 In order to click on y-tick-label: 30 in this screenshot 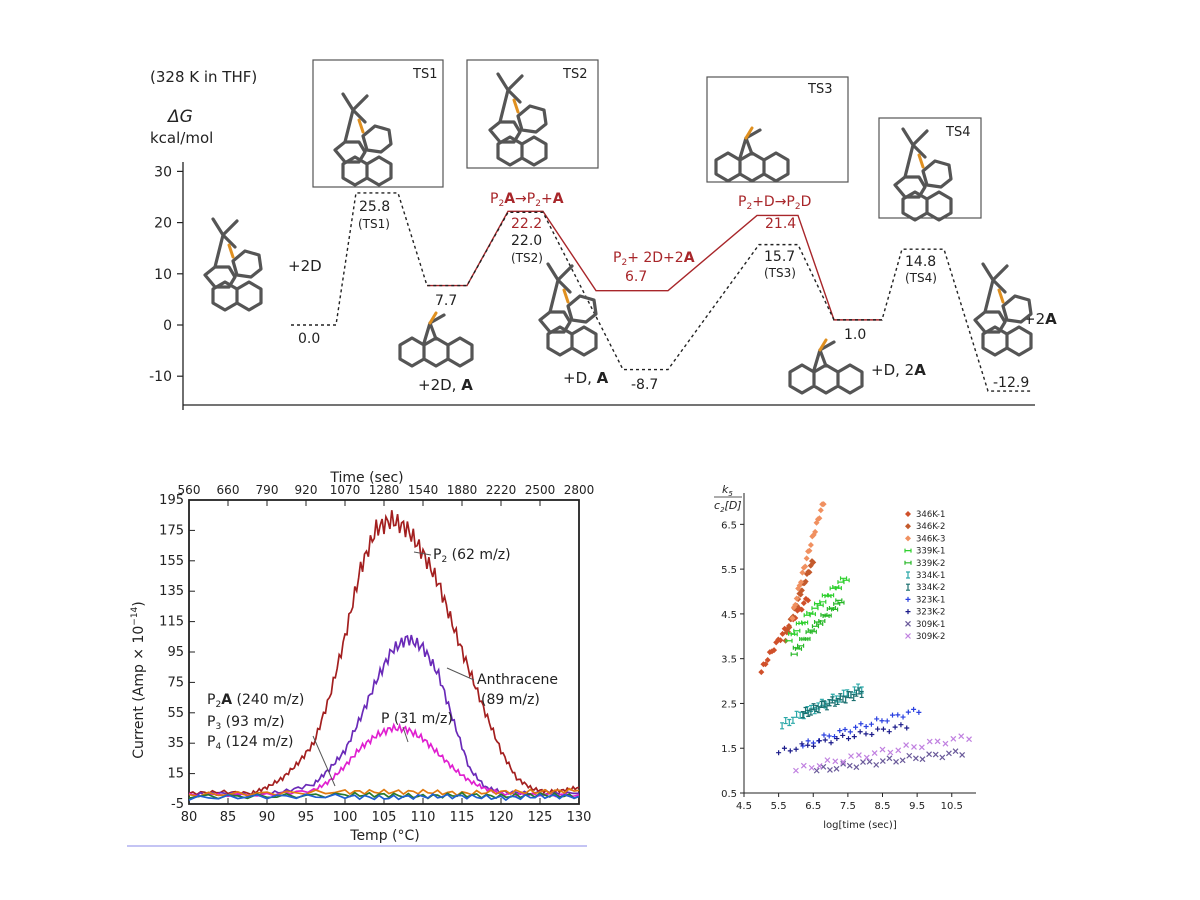, I will do `click(163, 172)`.